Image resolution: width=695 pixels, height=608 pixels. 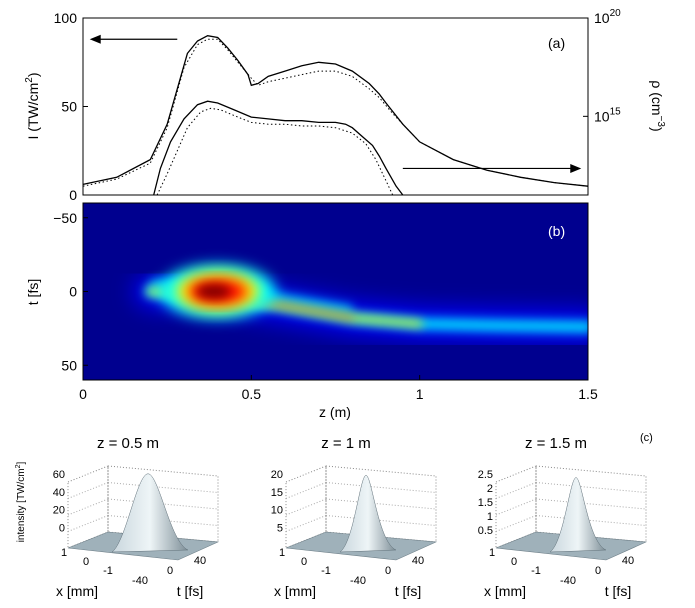 I want to click on panel-b-y-tick-label: −50, so click(x=65, y=218).